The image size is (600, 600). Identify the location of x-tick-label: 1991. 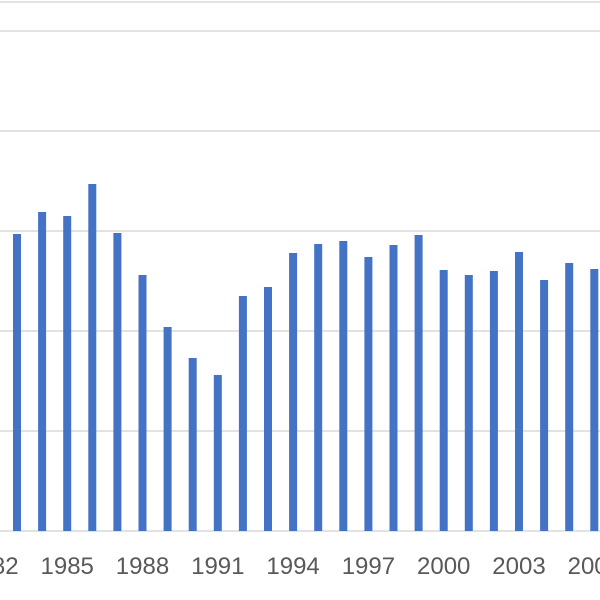
(217, 566).